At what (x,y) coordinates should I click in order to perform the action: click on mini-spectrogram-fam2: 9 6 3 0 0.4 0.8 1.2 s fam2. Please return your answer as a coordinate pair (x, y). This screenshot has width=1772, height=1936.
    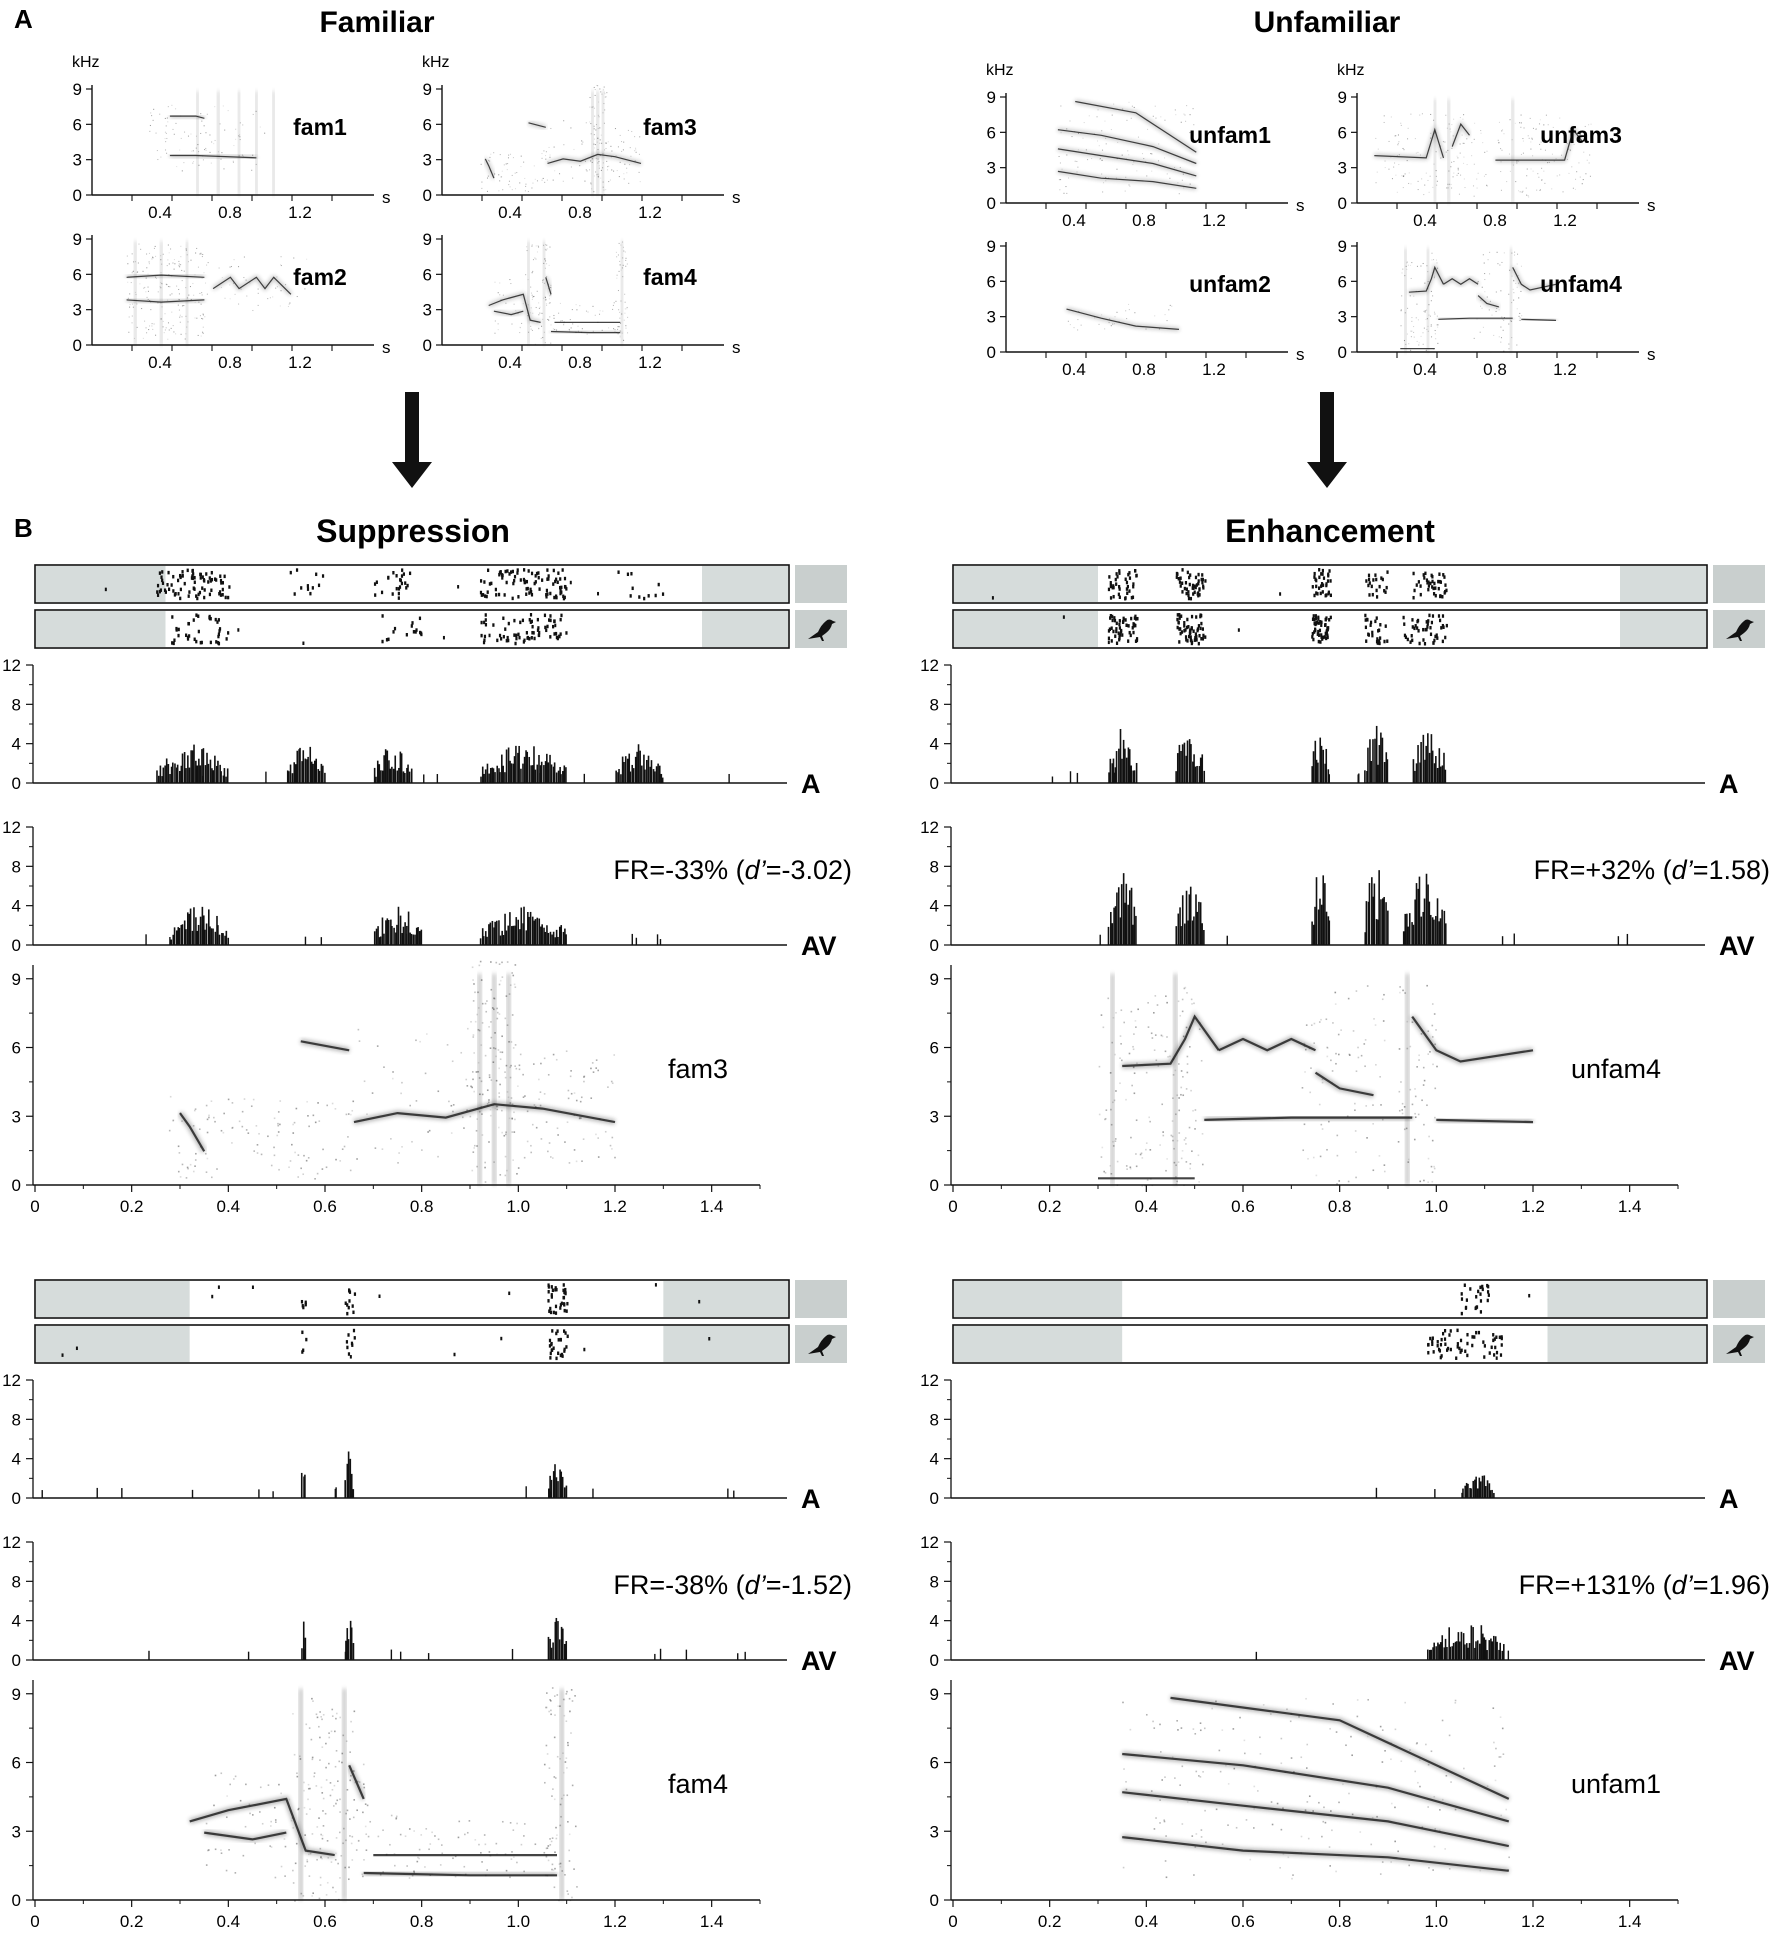
    Looking at the image, I should click on (232, 301).